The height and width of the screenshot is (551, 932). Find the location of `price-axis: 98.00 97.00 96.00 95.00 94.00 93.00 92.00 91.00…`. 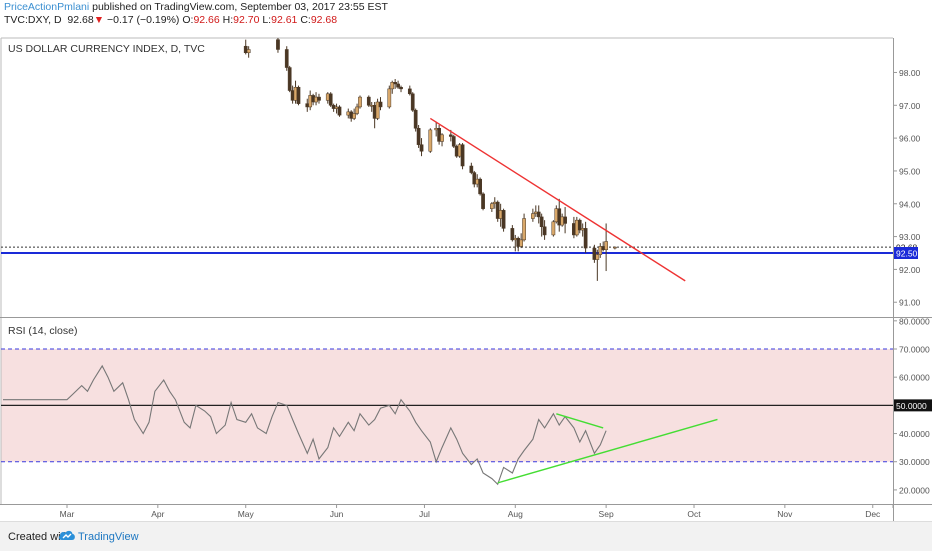

price-axis: 98.00 97.00 96.00 95.00 94.00 93.00 92.00 91.00… is located at coordinates (907, 188).